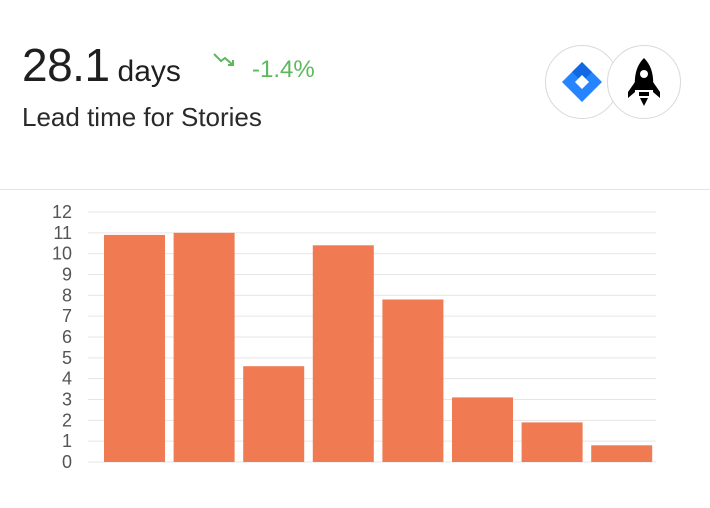 The image size is (710, 508). I want to click on y-tick-label: 8, so click(67, 295).